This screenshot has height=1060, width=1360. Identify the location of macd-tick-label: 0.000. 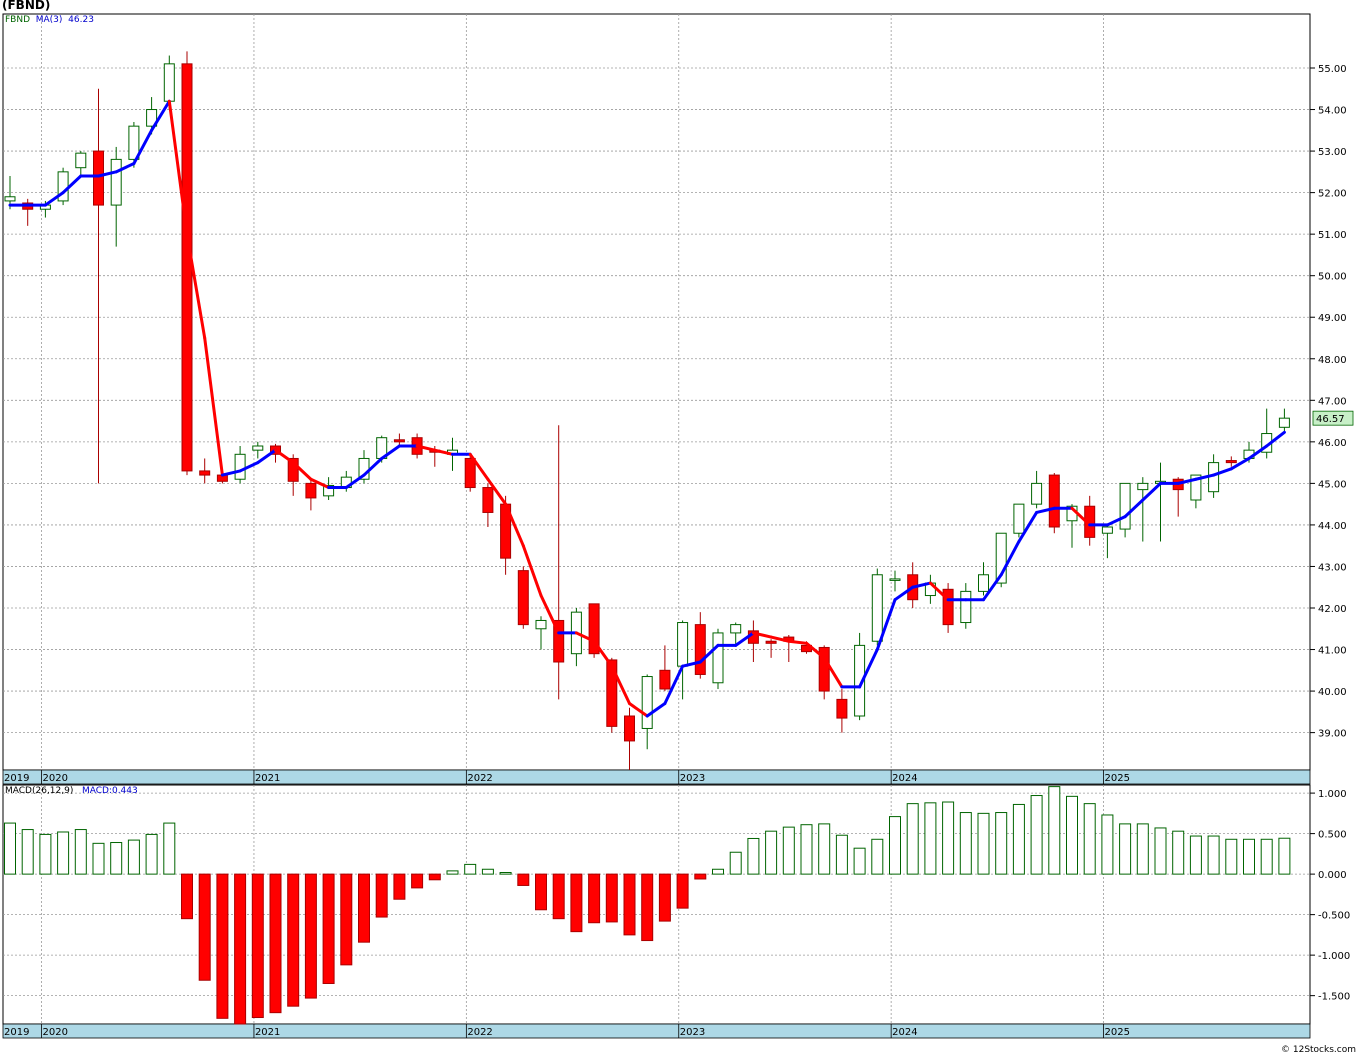
(1332, 875).